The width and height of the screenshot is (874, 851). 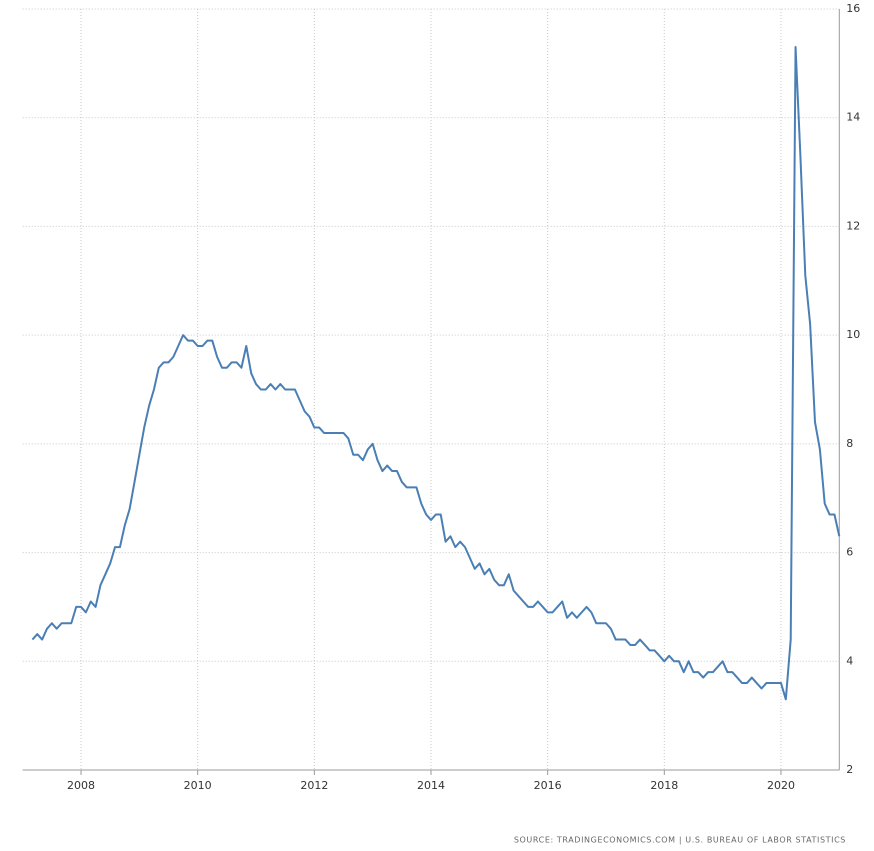 What do you see at coordinates (314, 785) in the screenshot?
I see `x-tick-label: 2012` at bounding box center [314, 785].